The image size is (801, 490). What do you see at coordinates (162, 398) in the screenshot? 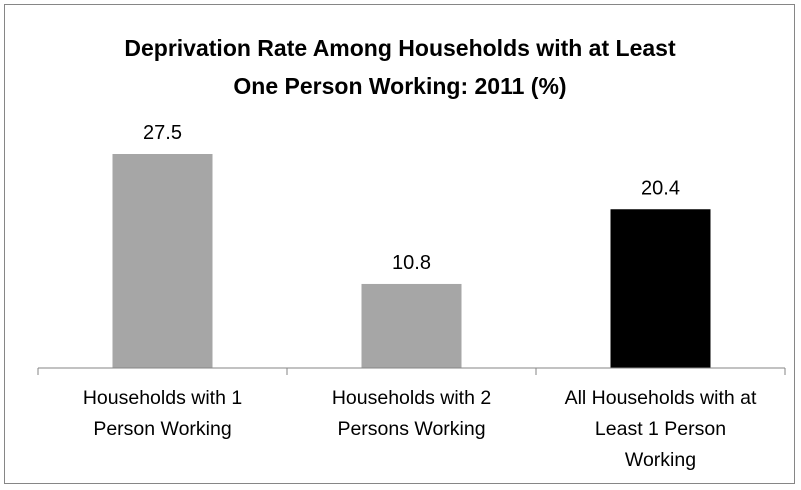
I see `x-tick-label-line: Households with 1` at bounding box center [162, 398].